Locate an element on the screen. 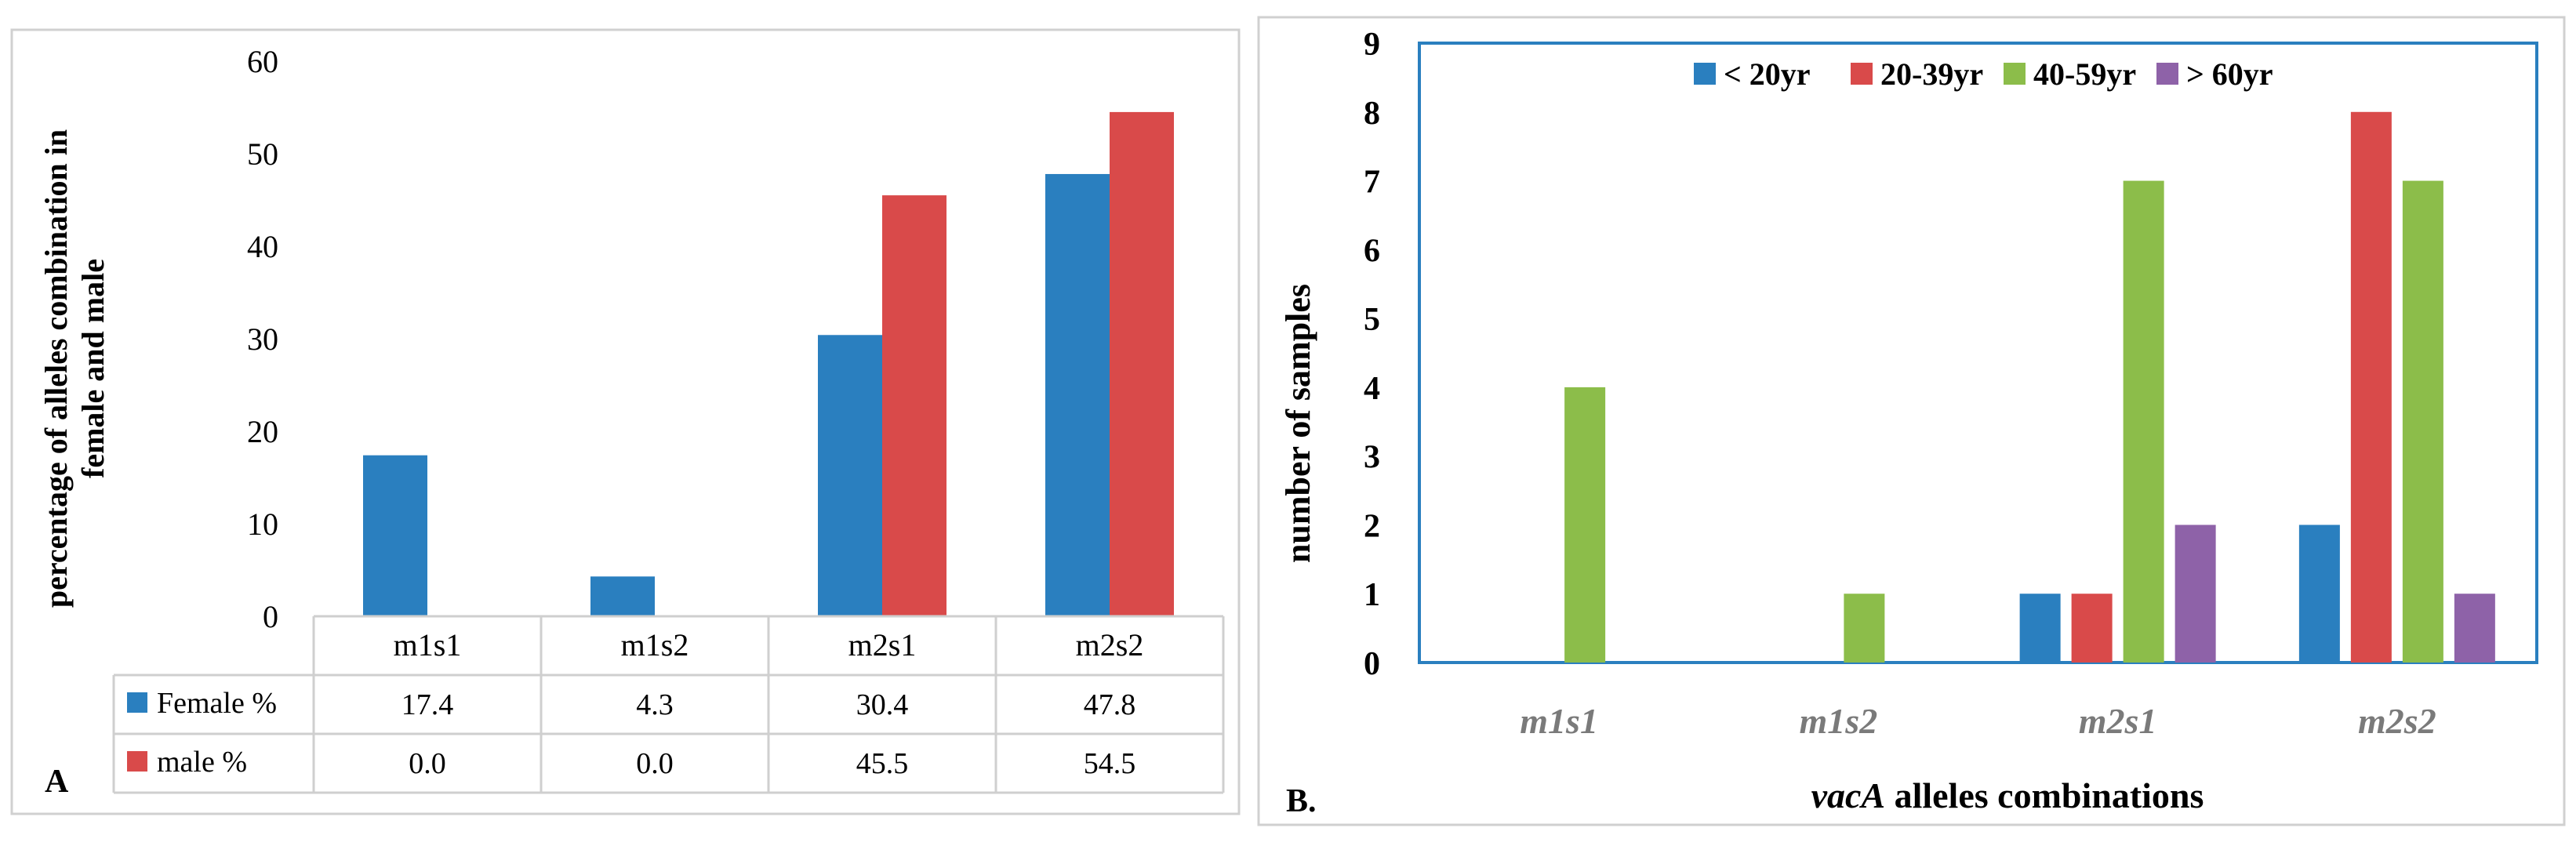 This screenshot has height=846, width=2576. panel-a-ylabel-line1: percentage of alleles combination in is located at coordinates (56, 368).